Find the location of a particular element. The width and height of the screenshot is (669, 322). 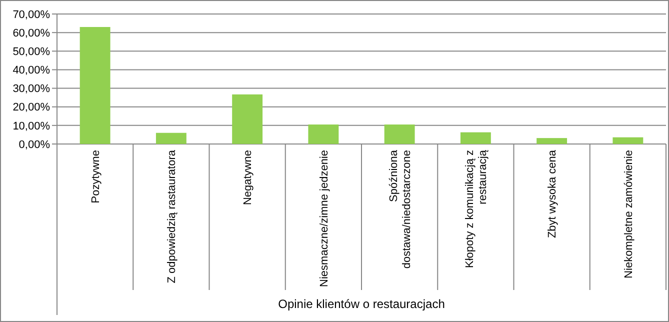

x-axis-title: Opinie klientów o restauracjach is located at coordinates (361, 304).